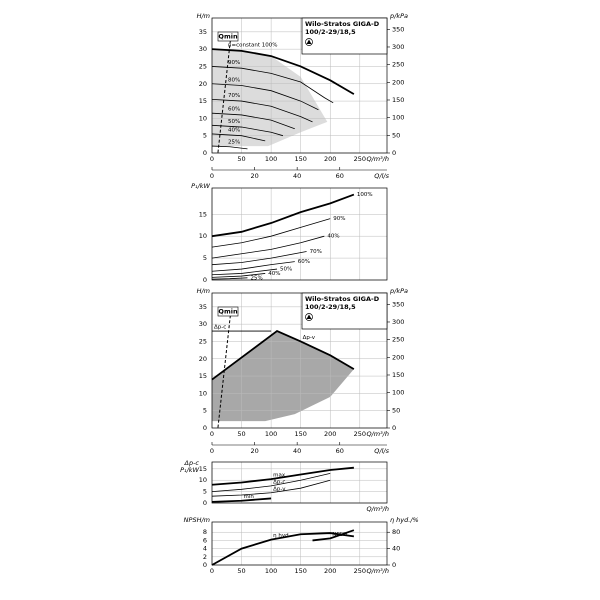 The height and width of the screenshot is (600, 600). What do you see at coordinates (234, 122) in the screenshot?
I see `curve-label: 50%` at bounding box center [234, 122].